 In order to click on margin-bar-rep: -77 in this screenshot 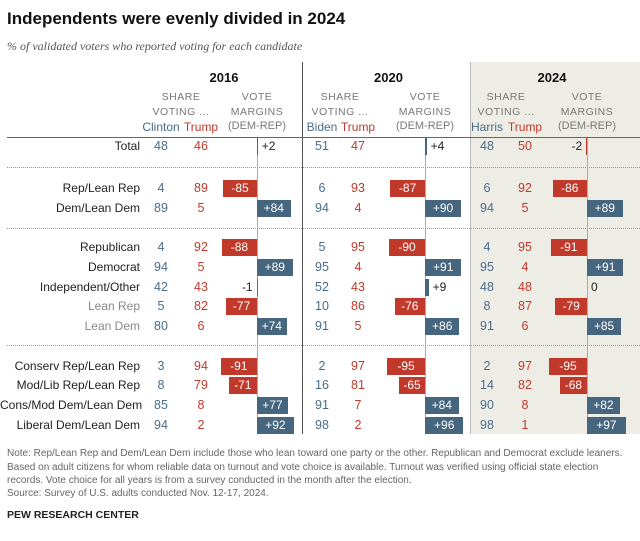, I will do `click(241, 306)`.